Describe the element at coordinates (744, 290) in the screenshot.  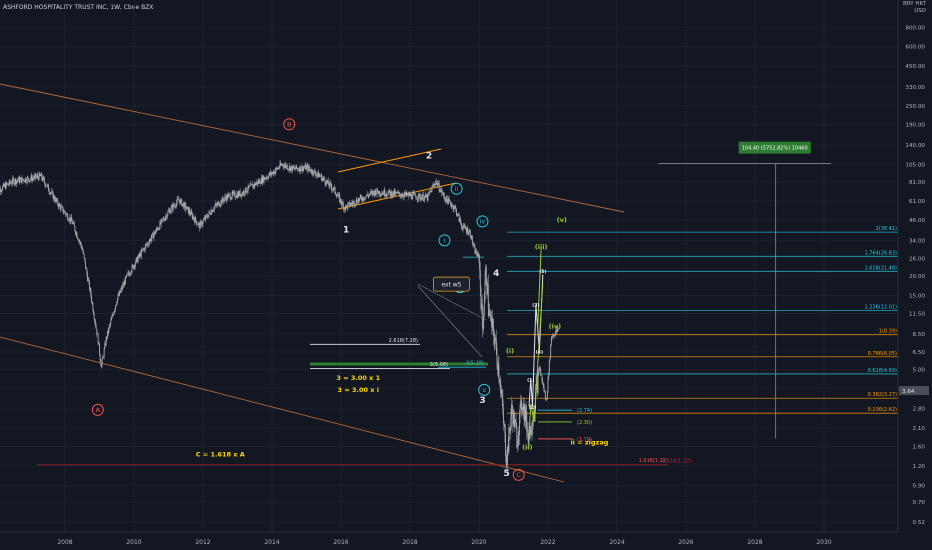
I see `measurement-tool: 104.40 (5752.82%) 10460` at that location.